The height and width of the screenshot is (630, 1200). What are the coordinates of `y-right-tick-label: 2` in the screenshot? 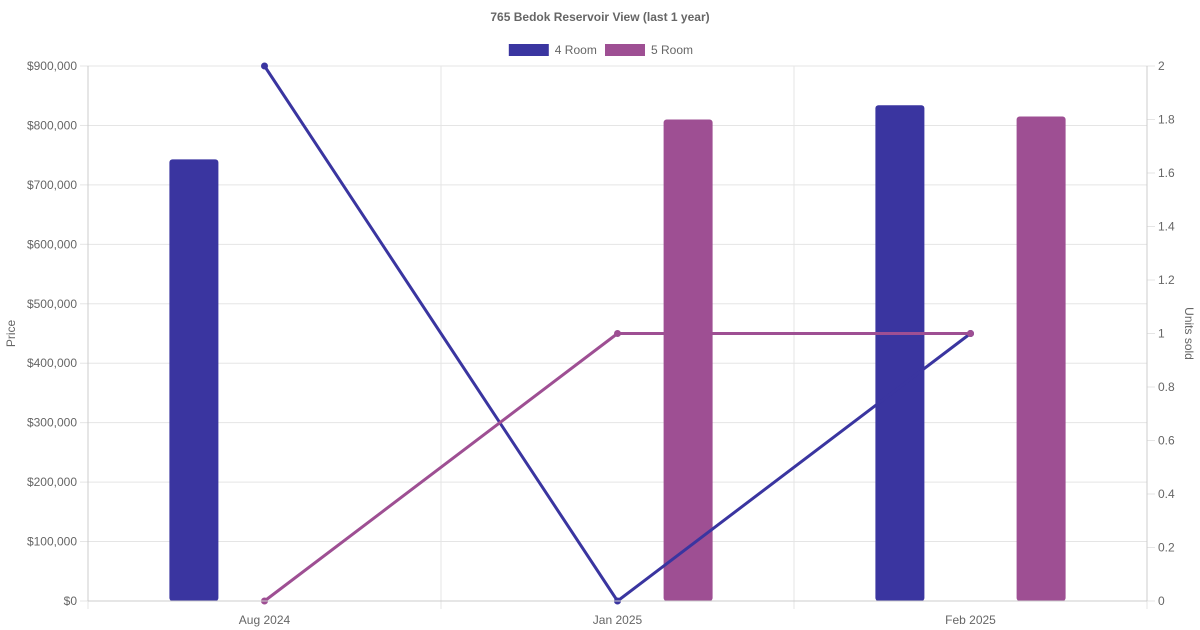 It's located at (1161, 66).